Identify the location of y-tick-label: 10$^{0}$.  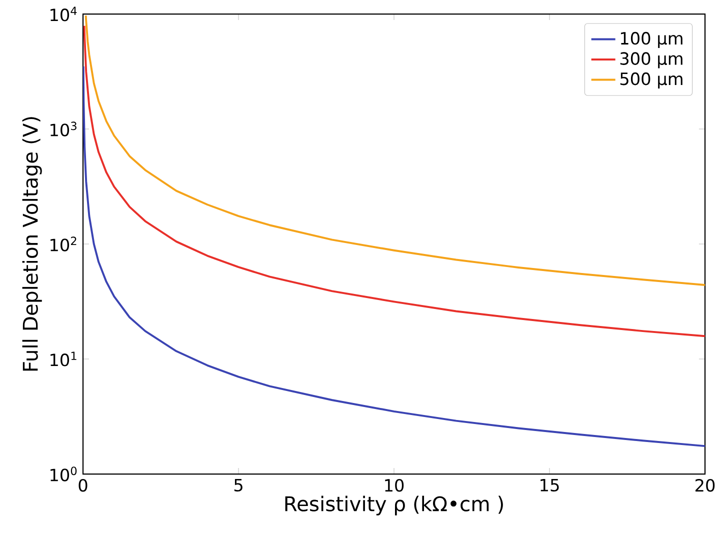
(63, 474).